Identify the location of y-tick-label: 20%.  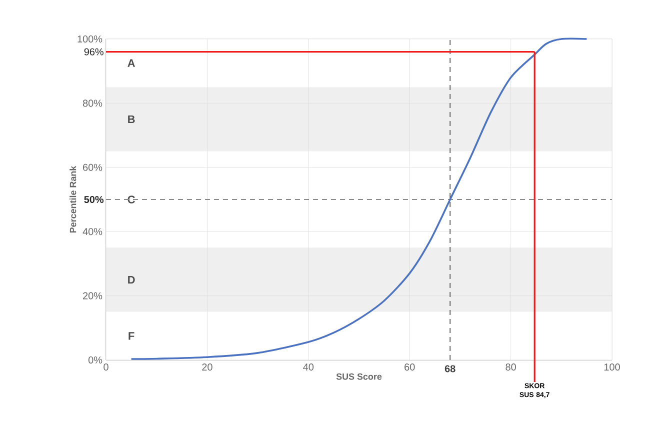
(92, 296).